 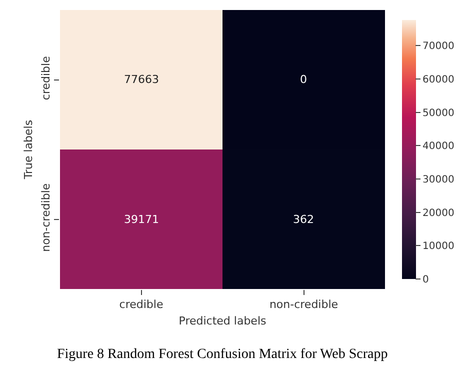 What do you see at coordinates (303, 79) in the screenshot?
I see `data-label: 0` at bounding box center [303, 79].